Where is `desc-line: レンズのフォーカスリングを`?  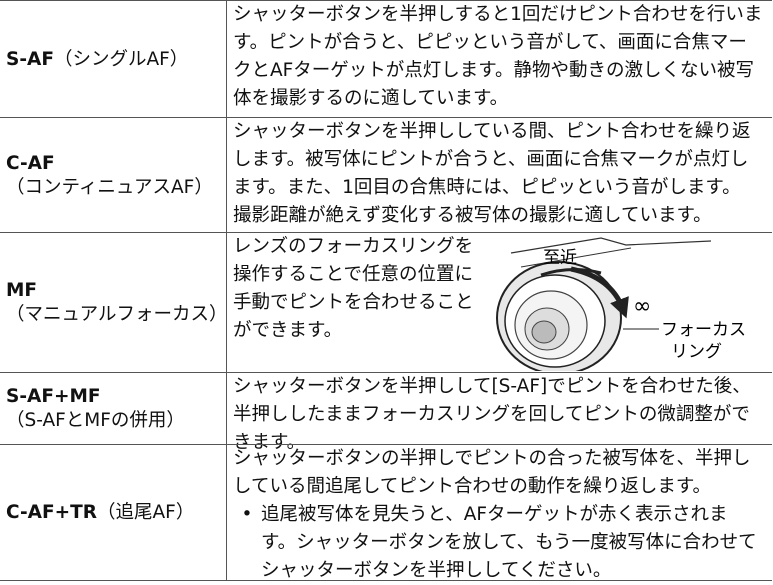 desc-line: レンズのフォーカスリングを is located at coordinates (353, 246).